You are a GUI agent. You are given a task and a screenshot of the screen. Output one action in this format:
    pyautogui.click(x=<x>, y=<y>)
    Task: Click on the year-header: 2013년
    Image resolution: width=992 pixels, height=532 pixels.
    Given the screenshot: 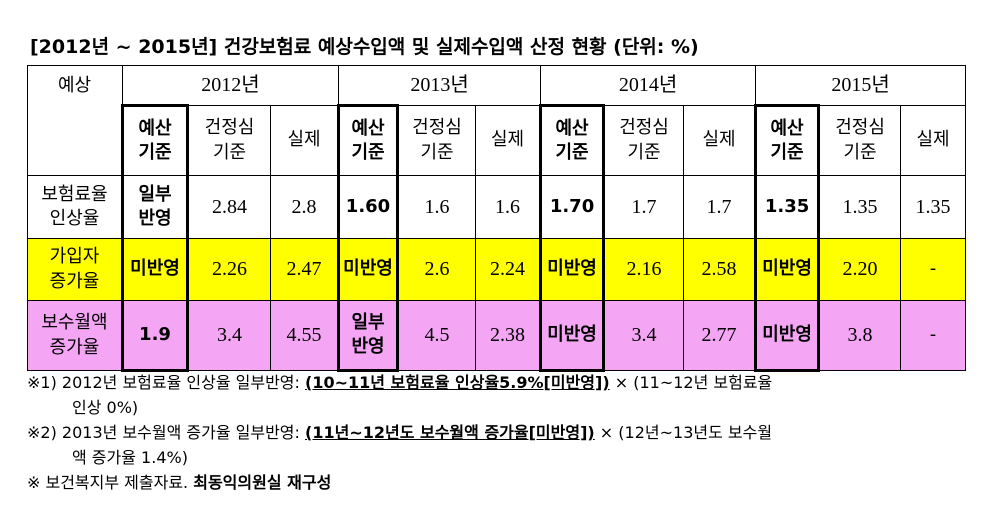 What is the action you would take?
    pyautogui.click(x=440, y=85)
    